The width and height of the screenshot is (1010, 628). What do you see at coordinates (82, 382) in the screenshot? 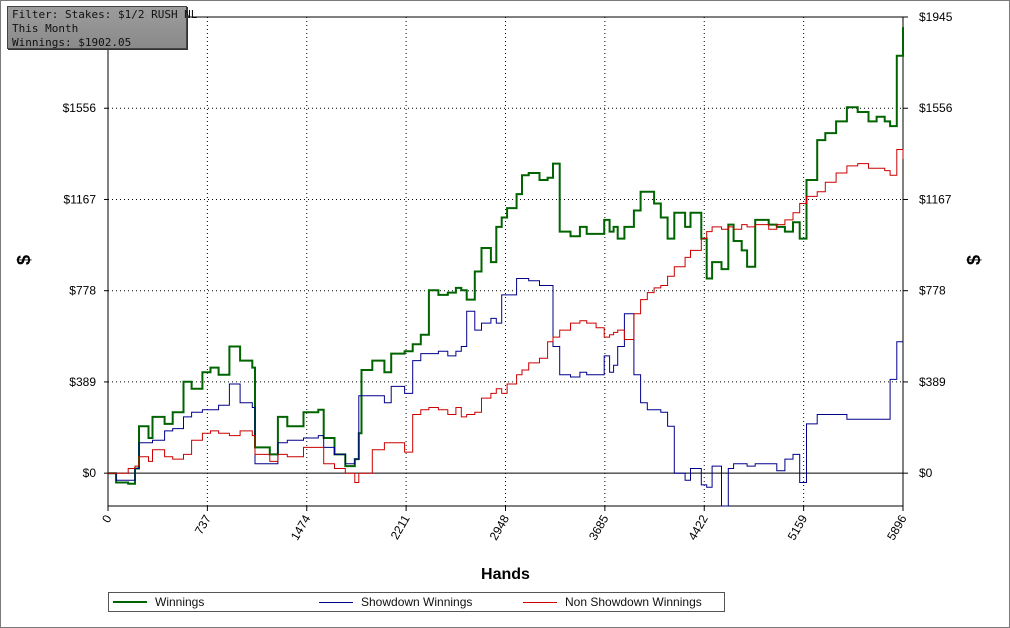
I see `y-tick-label-left: $389` at bounding box center [82, 382].